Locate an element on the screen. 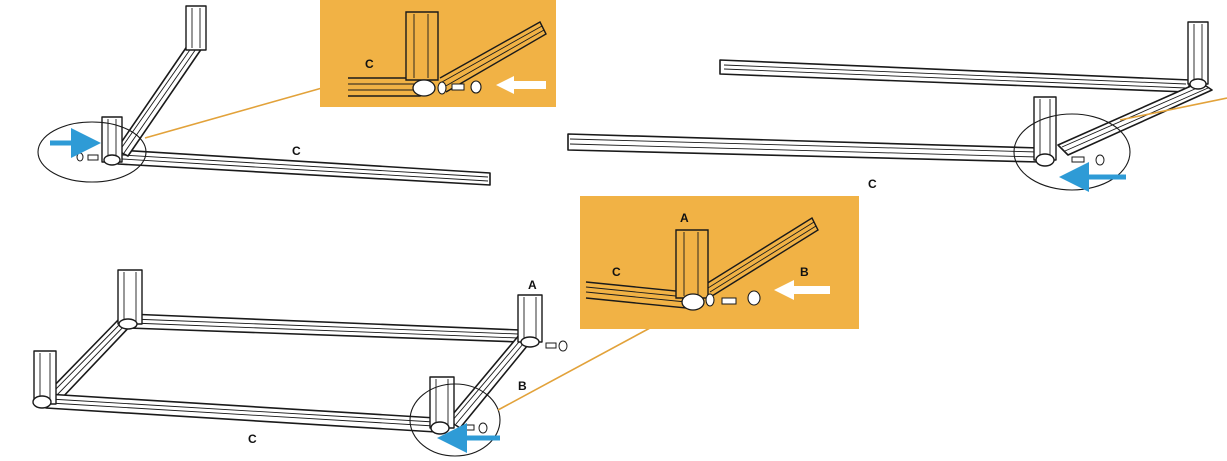 This screenshot has width=1227, height=461. step3-leader-line is located at coordinates (574, 369).